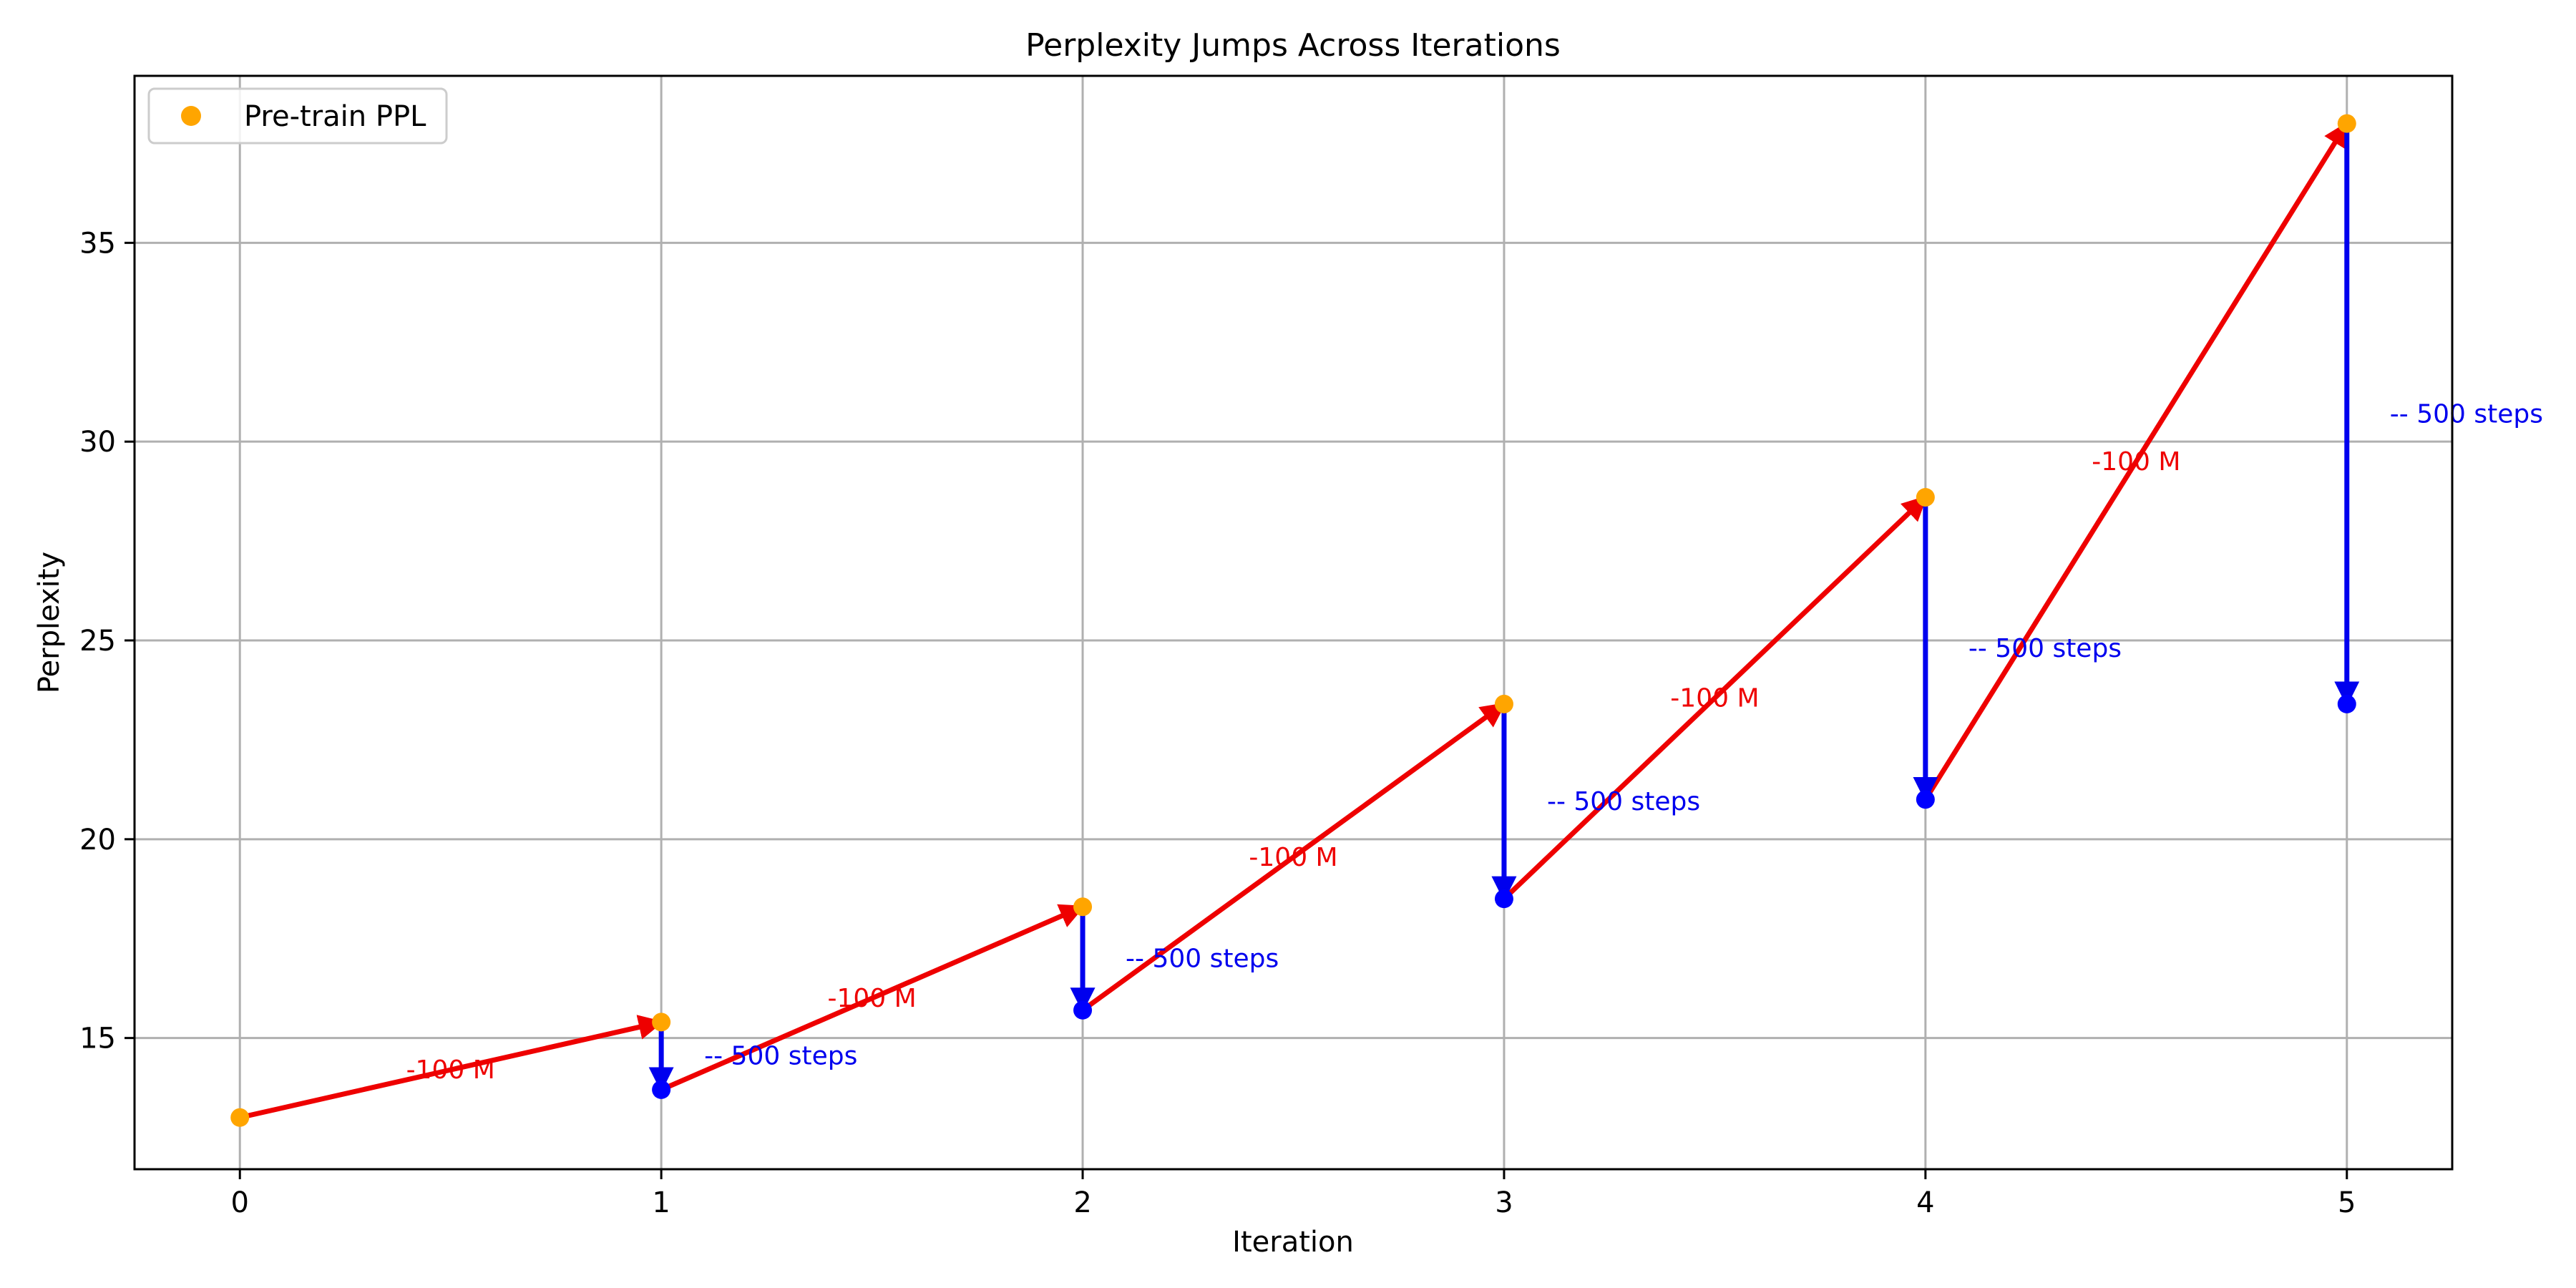  Describe the element at coordinates (1082, 1202) in the screenshot. I see `x-tick-label: 2` at that location.